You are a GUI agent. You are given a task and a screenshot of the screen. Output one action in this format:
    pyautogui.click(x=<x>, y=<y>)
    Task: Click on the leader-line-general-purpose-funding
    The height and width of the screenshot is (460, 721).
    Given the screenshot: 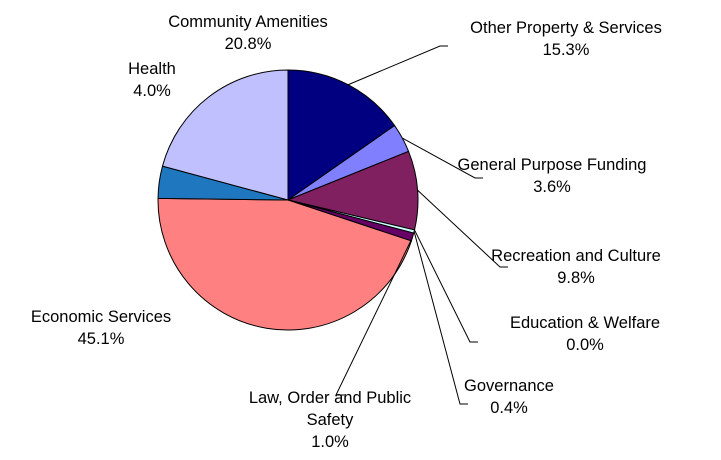 What is the action you would take?
    pyautogui.click(x=442, y=158)
    